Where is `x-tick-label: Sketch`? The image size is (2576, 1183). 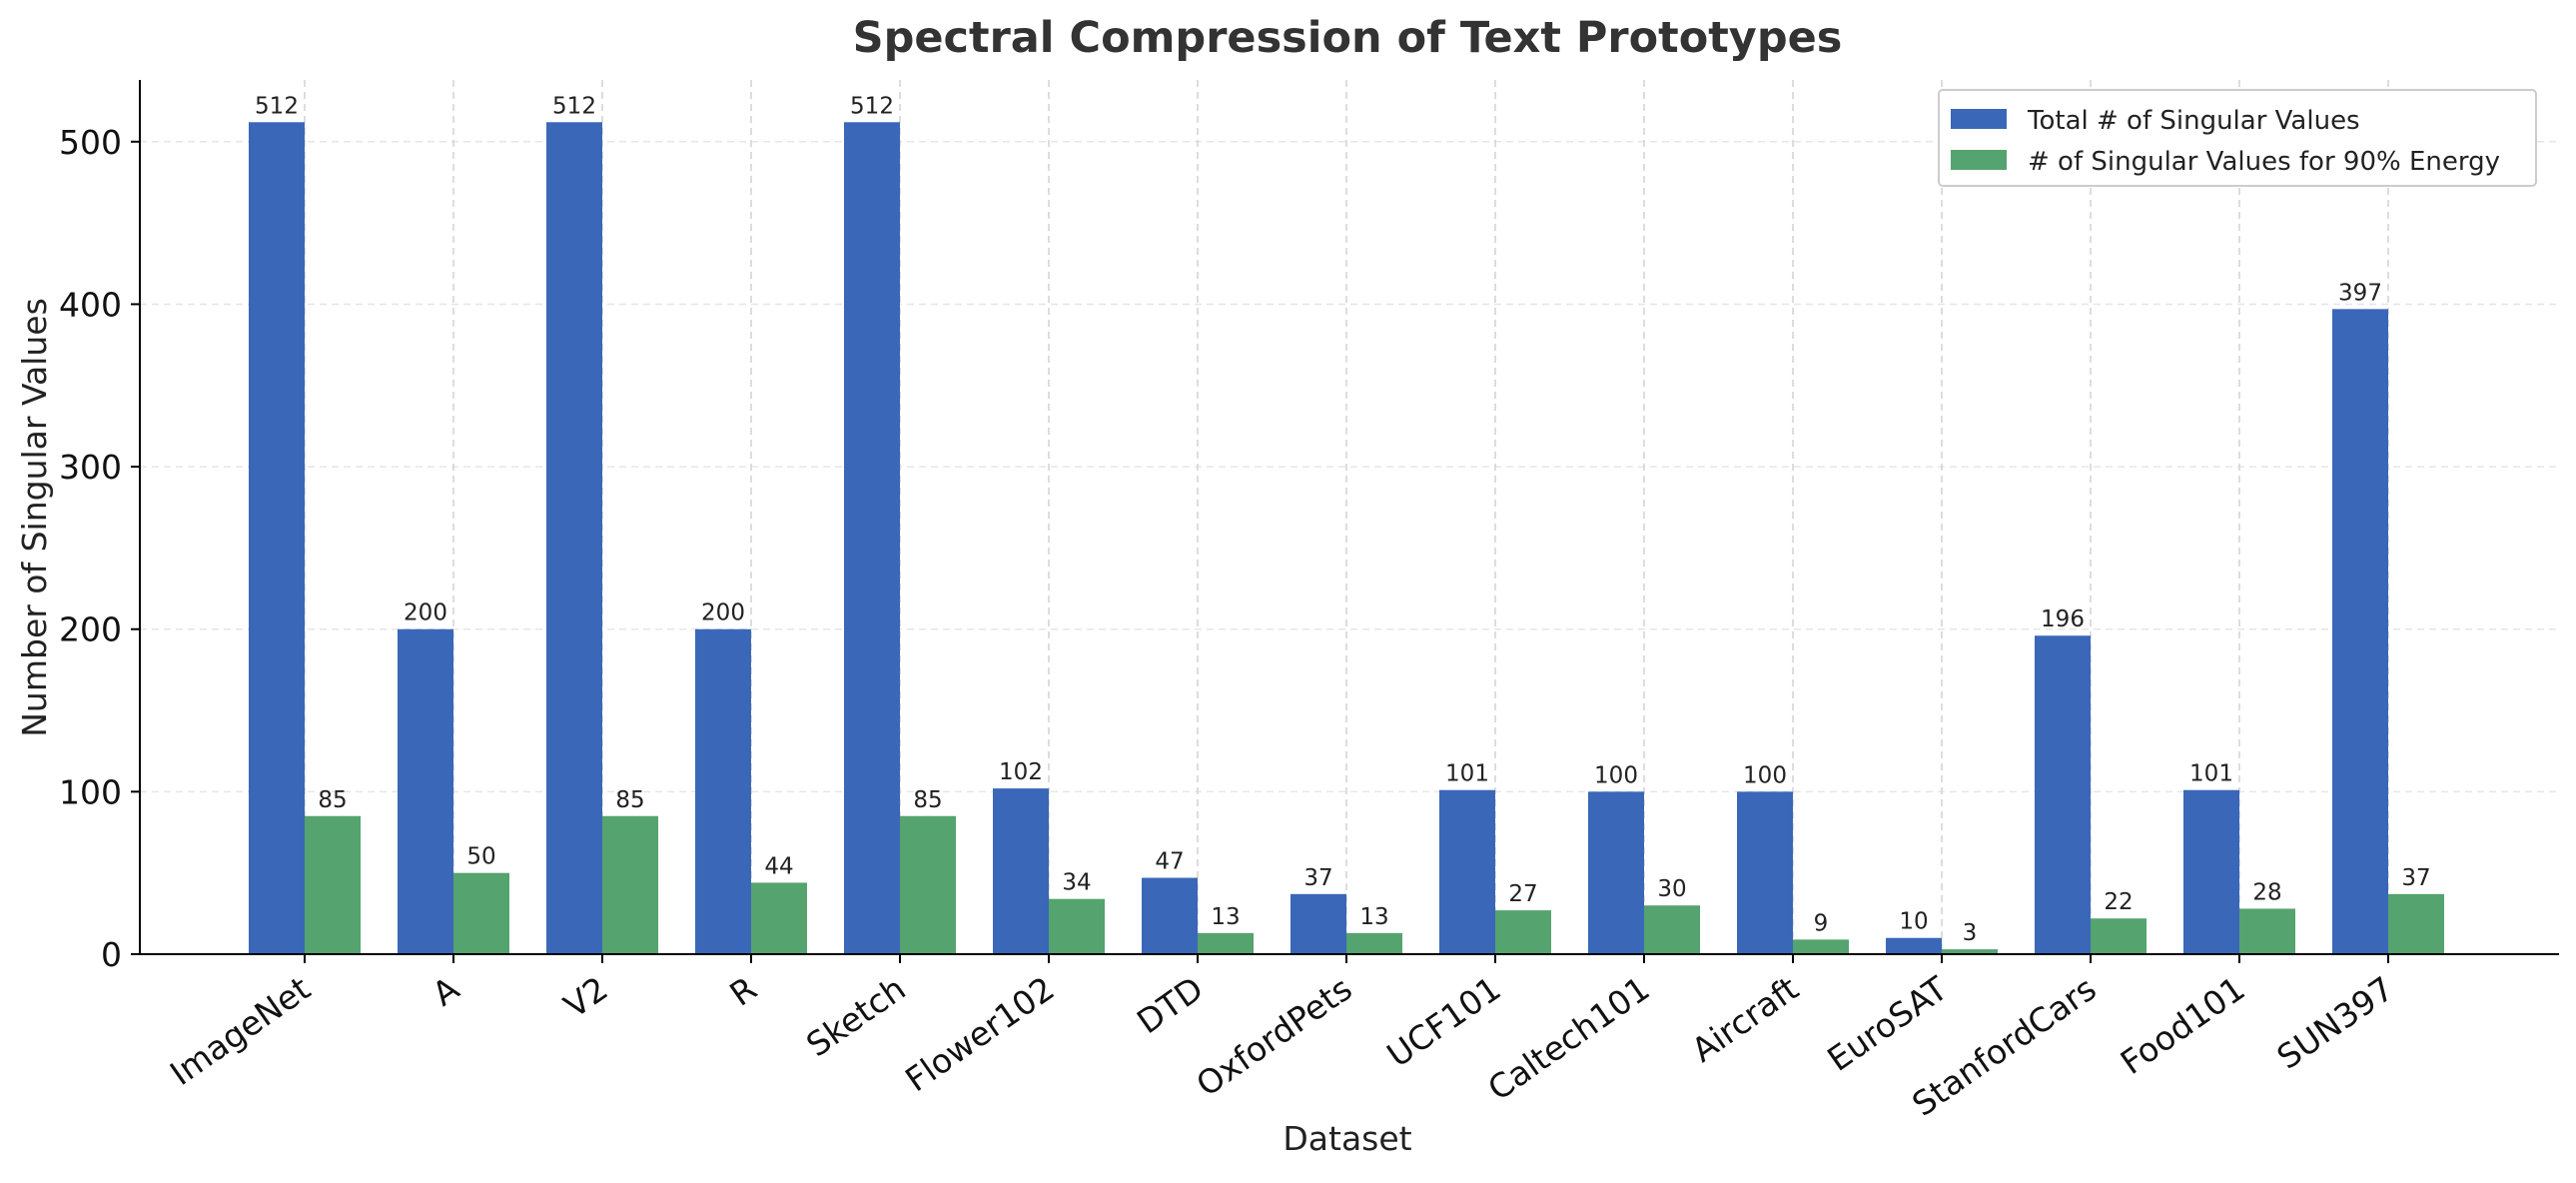
x-tick-label: Sketch is located at coordinates (856, 1017).